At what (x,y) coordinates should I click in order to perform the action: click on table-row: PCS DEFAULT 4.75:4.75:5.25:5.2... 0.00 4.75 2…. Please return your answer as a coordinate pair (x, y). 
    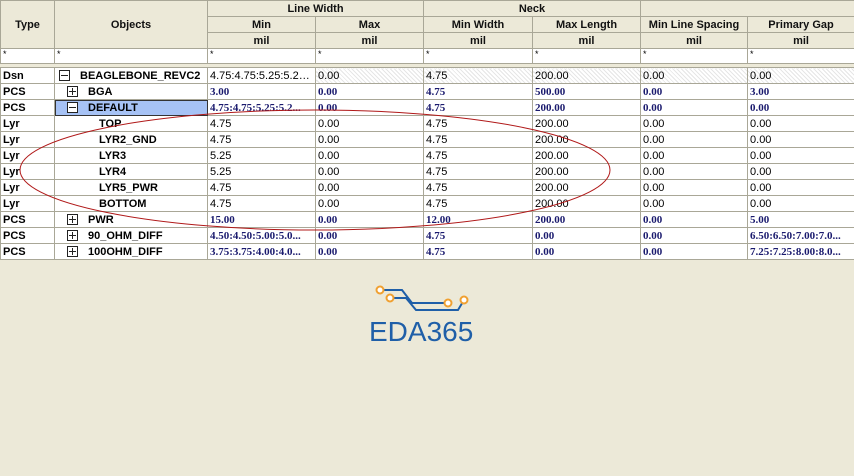
    Looking at the image, I should click on (427, 107).